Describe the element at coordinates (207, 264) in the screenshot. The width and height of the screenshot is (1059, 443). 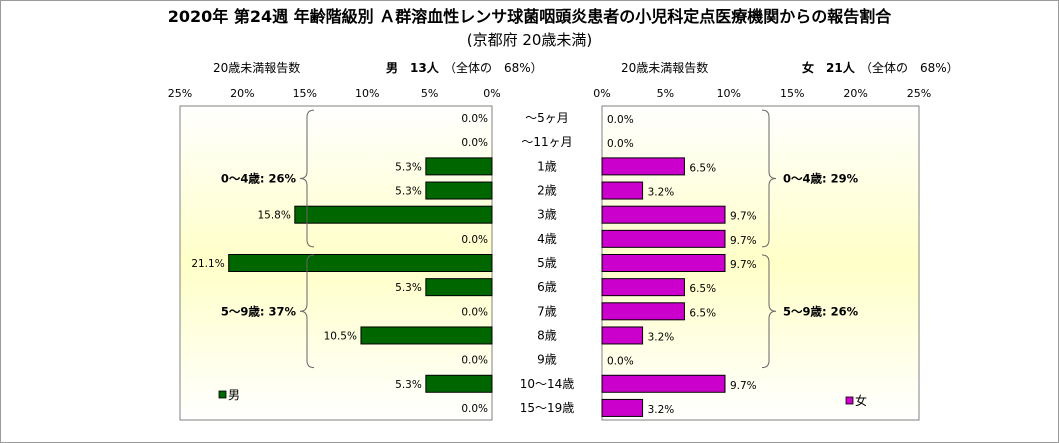
I see `male-value-label: 21.1%` at that location.